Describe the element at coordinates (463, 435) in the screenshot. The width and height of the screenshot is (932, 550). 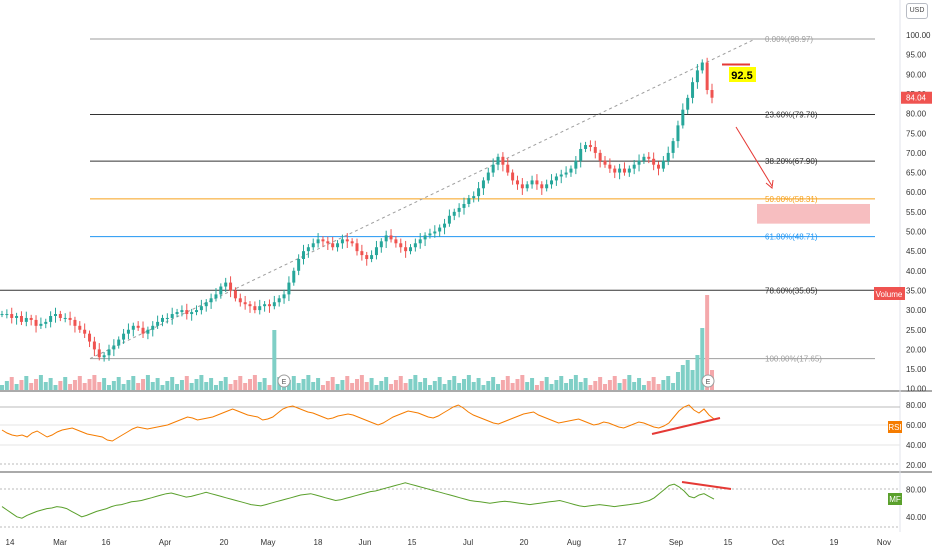
I see `rsi-pane: 80.00 60.00 40.00 20.00 RSI` at that location.